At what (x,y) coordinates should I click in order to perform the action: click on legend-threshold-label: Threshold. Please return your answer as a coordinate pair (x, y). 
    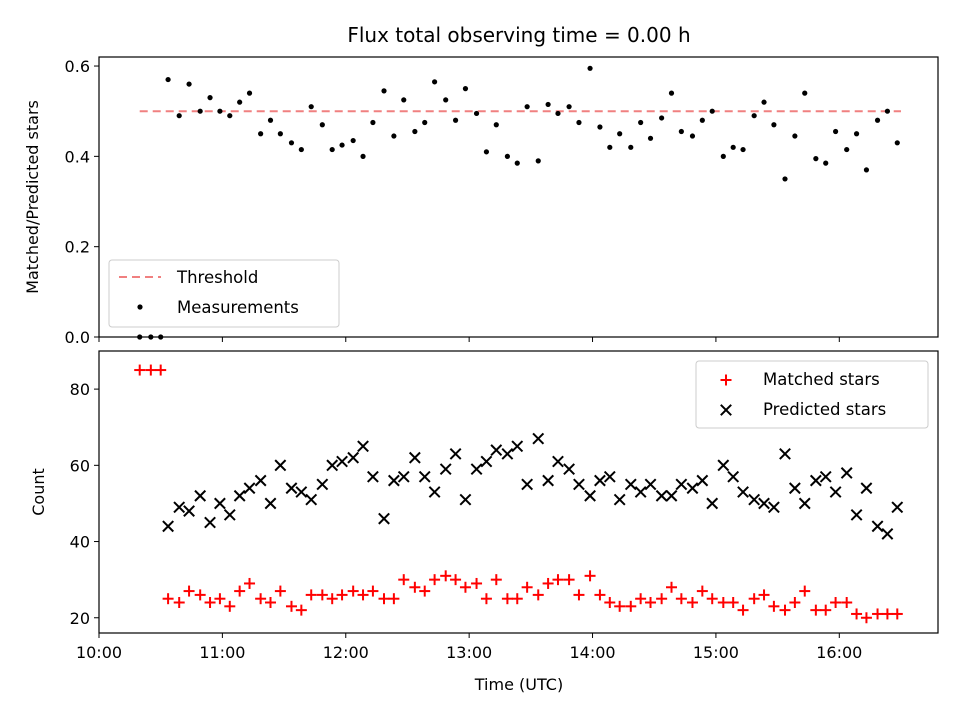
    Looking at the image, I should click on (217, 277).